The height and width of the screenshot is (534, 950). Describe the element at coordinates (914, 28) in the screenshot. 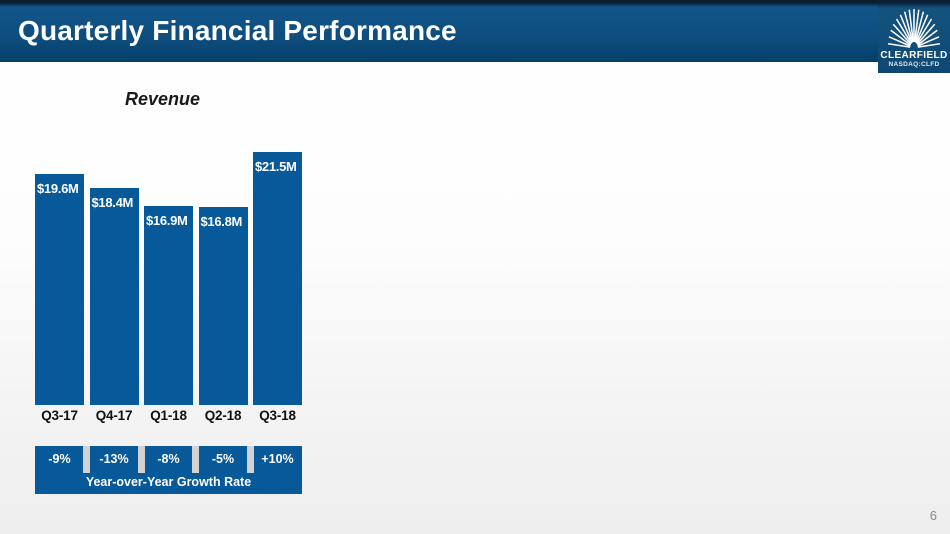

I see `clearfield-fan-logo` at that location.